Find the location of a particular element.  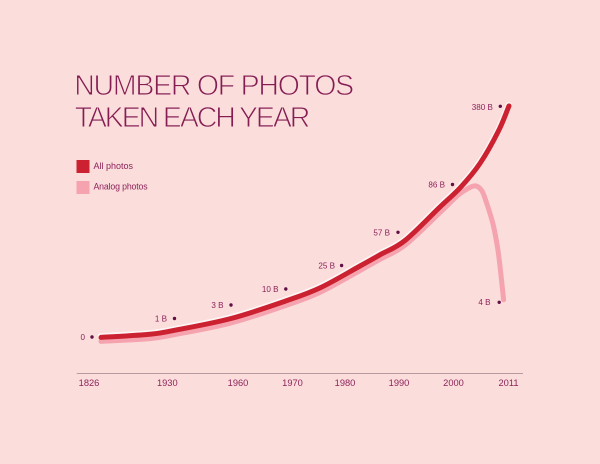

svg-text: 1826 is located at coordinates (89, 383).